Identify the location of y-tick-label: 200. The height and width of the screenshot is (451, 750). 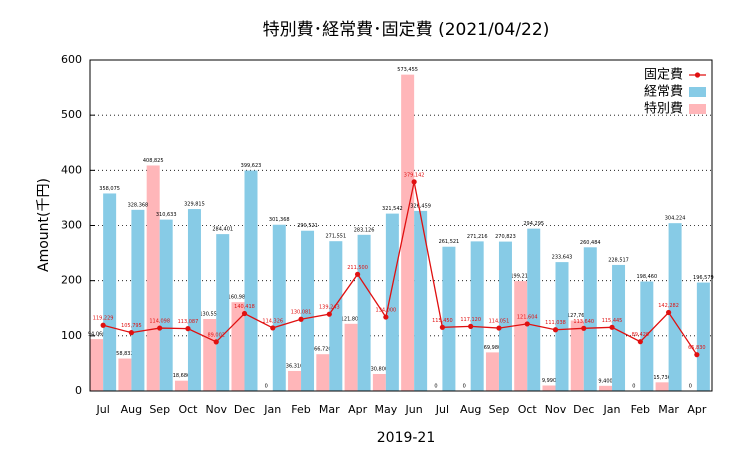
(71, 280).